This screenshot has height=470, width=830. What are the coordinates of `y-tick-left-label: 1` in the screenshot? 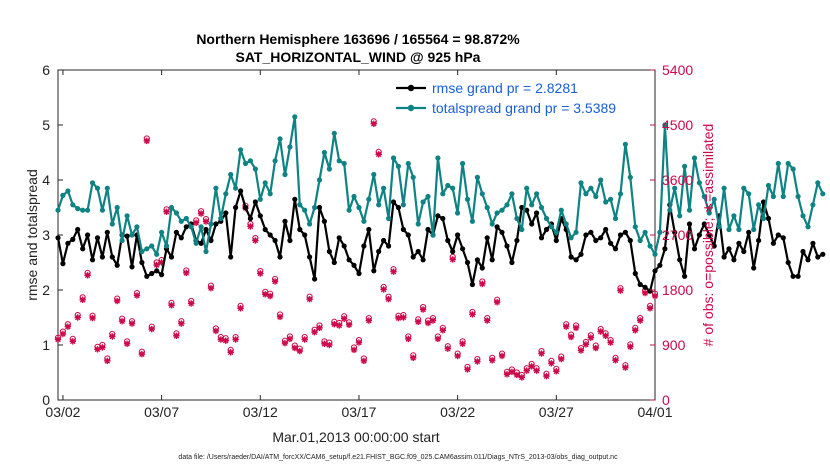 It's located at (46, 345).